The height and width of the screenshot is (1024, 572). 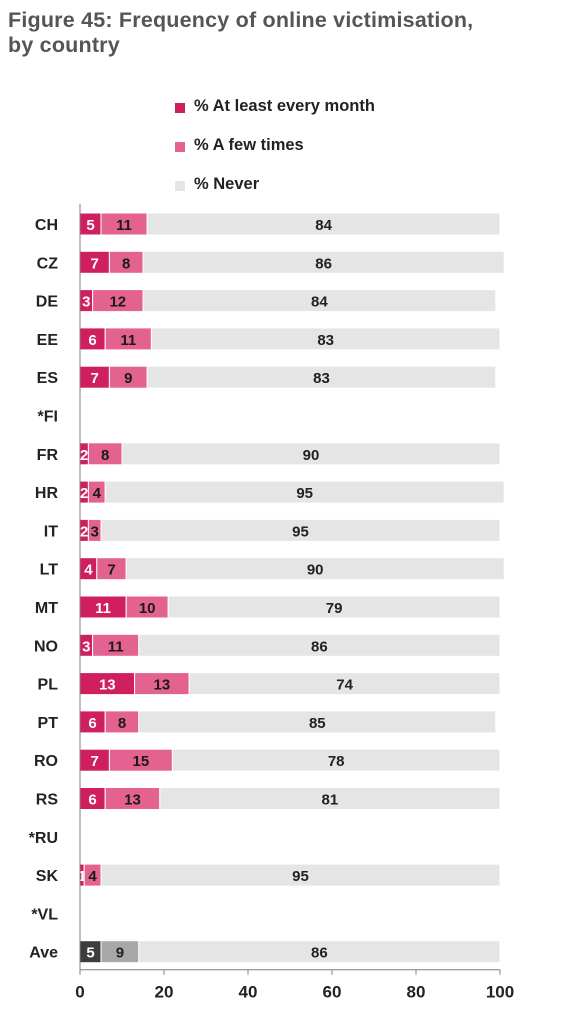 I want to click on data-label-ee-series-2: 83, so click(x=325, y=340).